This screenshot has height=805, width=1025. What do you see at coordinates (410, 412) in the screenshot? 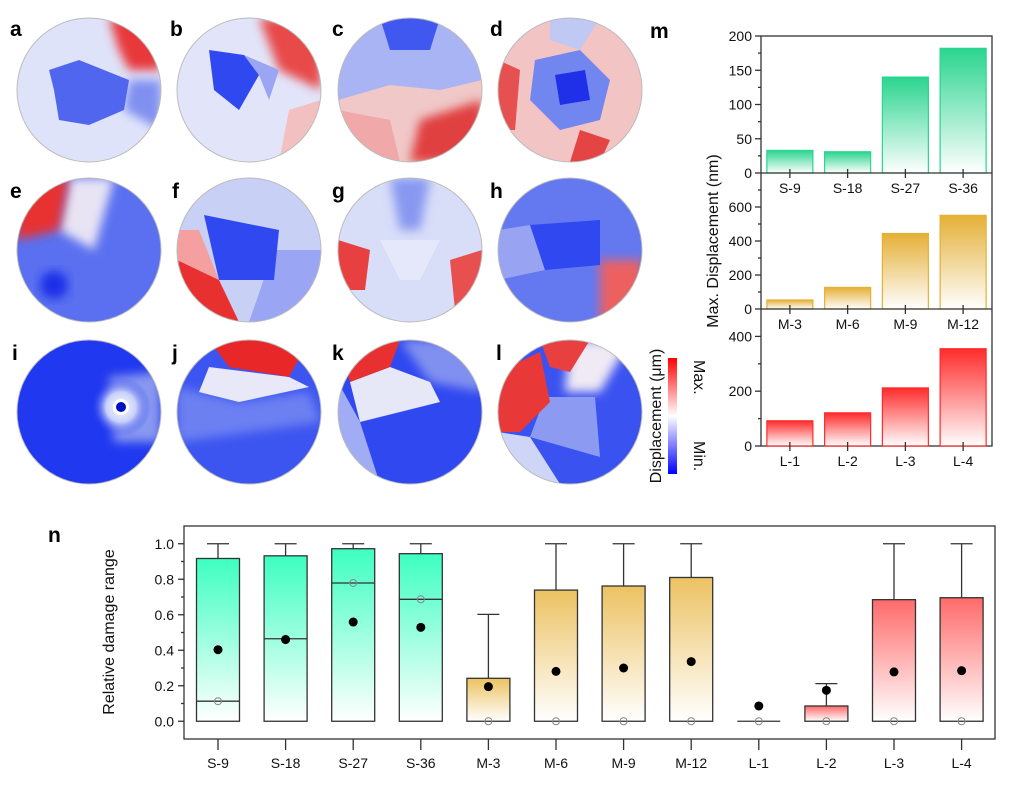
I see `displacement-map-k` at bounding box center [410, 412].